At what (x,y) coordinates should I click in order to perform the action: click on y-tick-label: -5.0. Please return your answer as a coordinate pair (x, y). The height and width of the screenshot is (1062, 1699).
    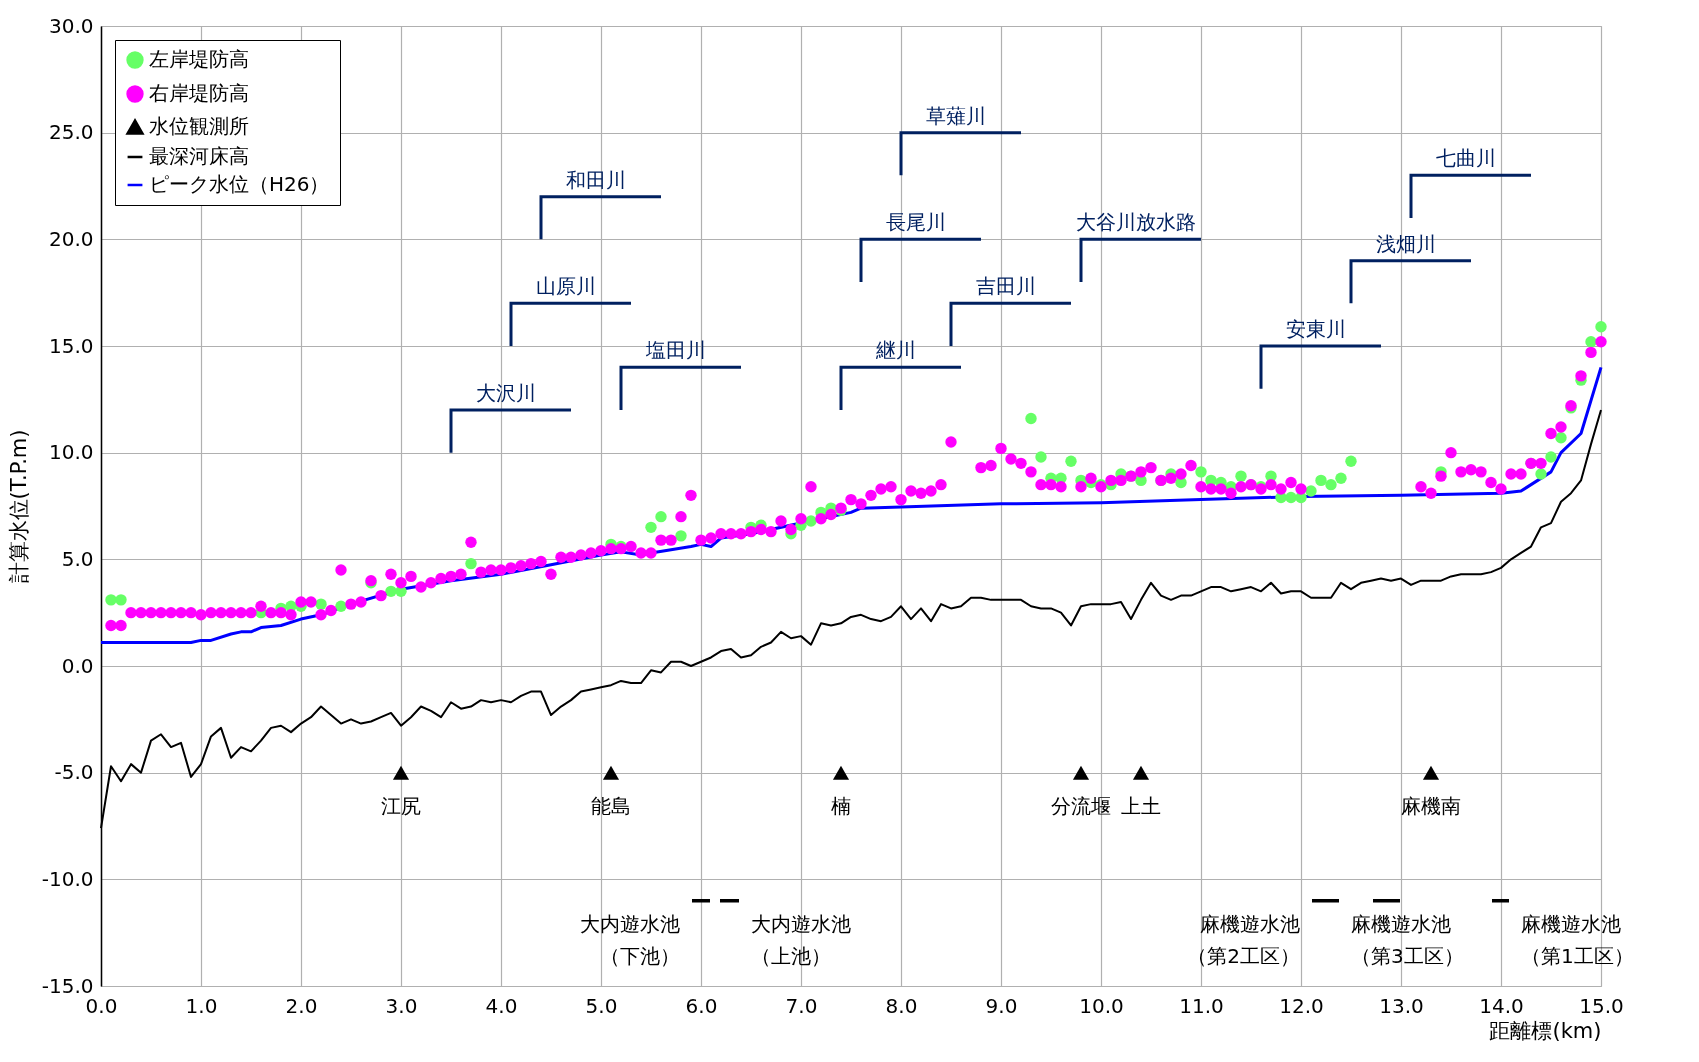
    Looking at the image, I should click on (74, 772).